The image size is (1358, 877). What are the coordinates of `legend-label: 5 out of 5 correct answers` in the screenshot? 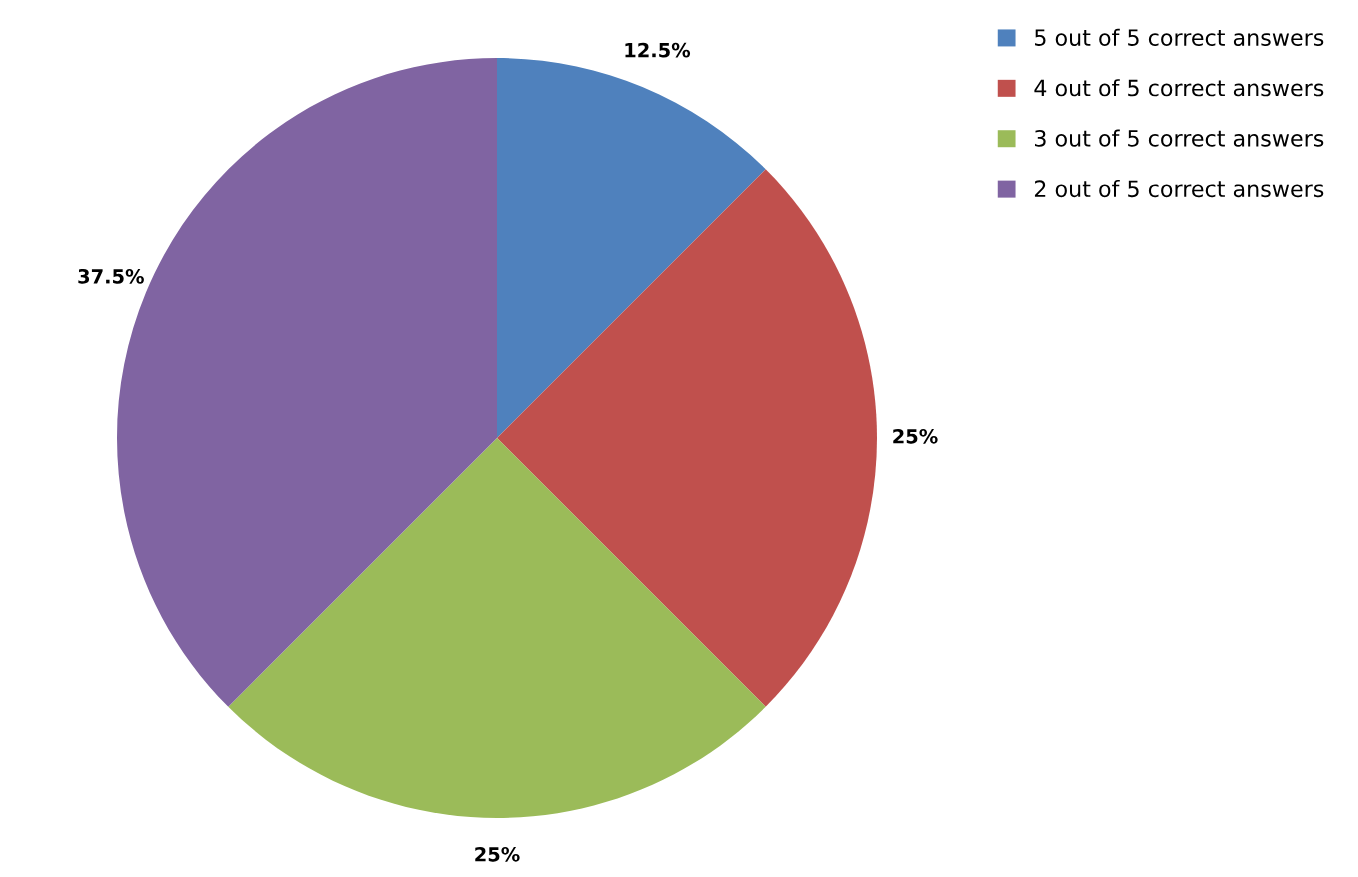 It's located at (1179, 37).